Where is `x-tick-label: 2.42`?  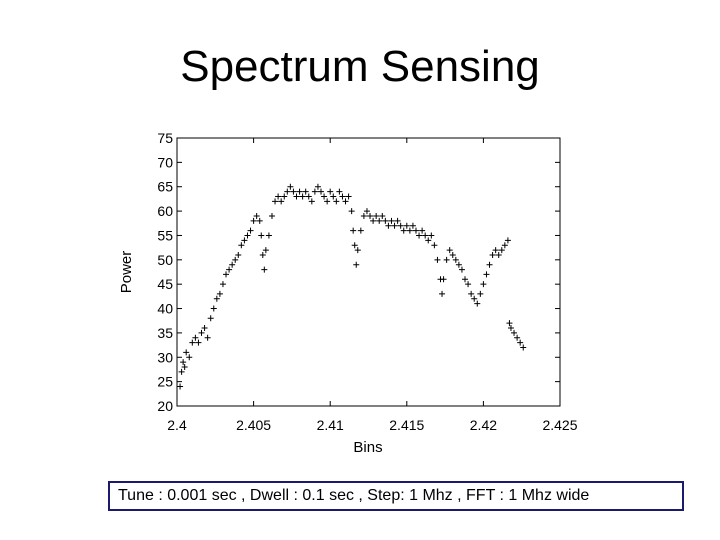 x-tick-label: 2.42 is located at coordinates (483, 425).